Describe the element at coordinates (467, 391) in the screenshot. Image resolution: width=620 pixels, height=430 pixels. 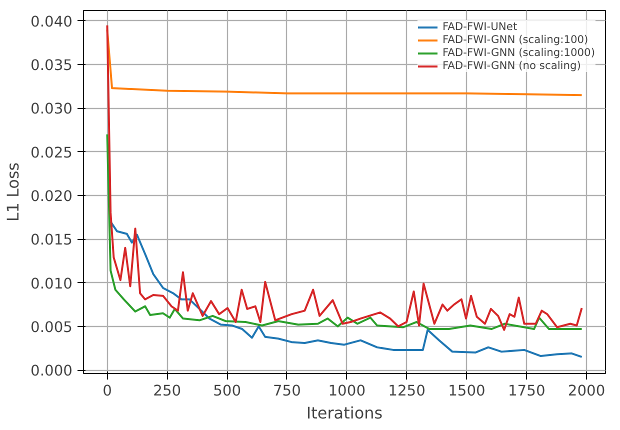
I see `x-tick-label: 1500` at that location.